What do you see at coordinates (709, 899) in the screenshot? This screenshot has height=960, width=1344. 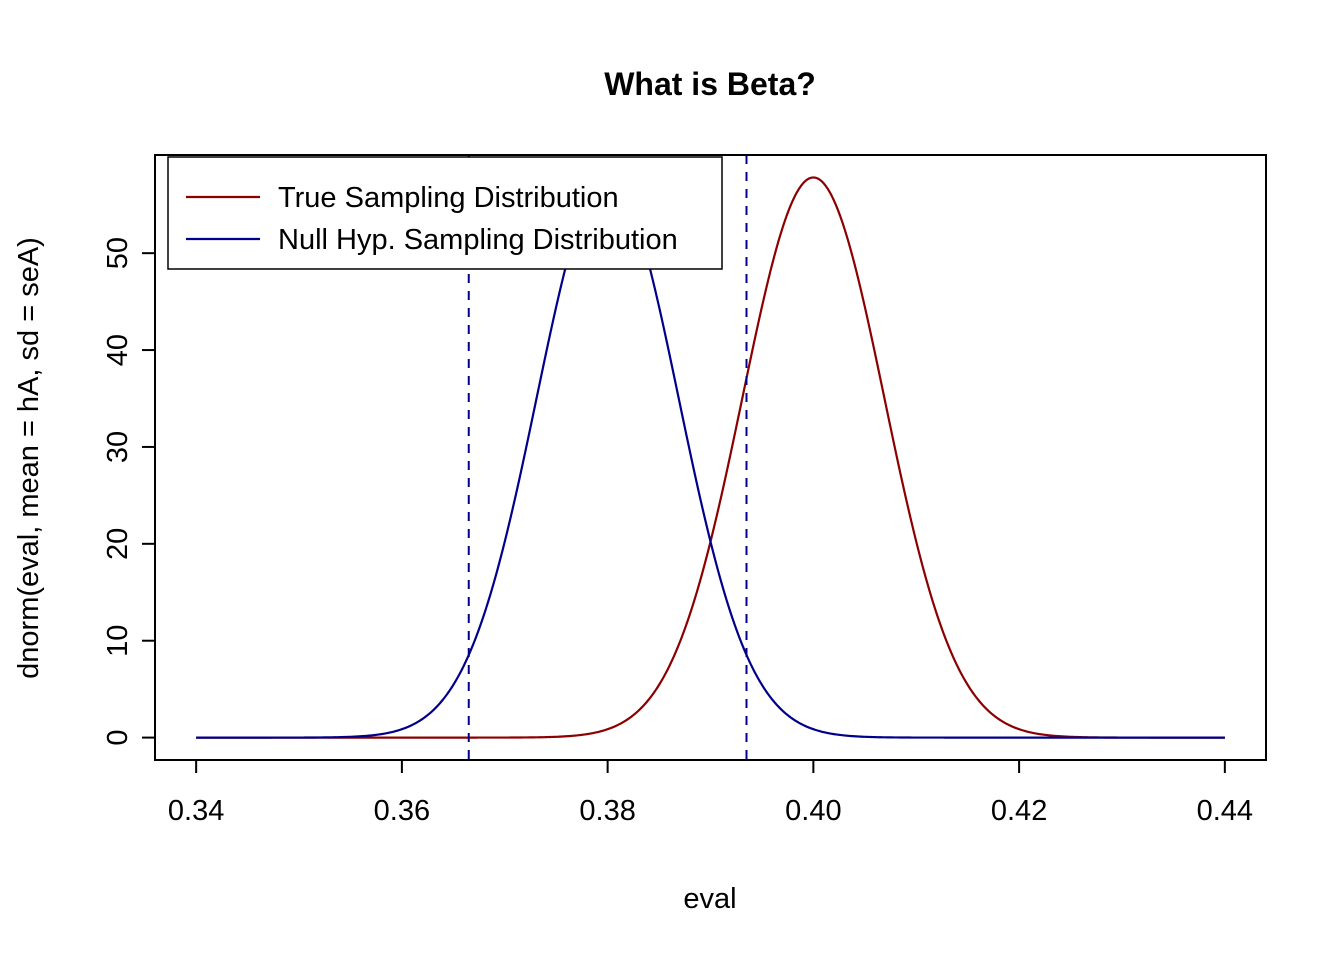 I see `x-axis-label: eval` at bounding box center [709, 899].